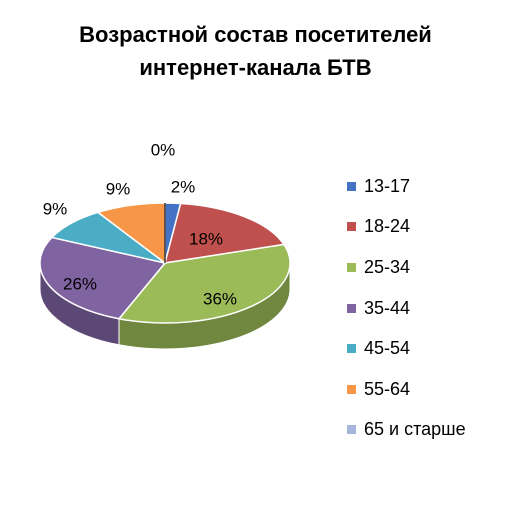  Describe the element at coordinates (55, 208) in the screenshot. I see `data-label-45-54: 9%` at that location.